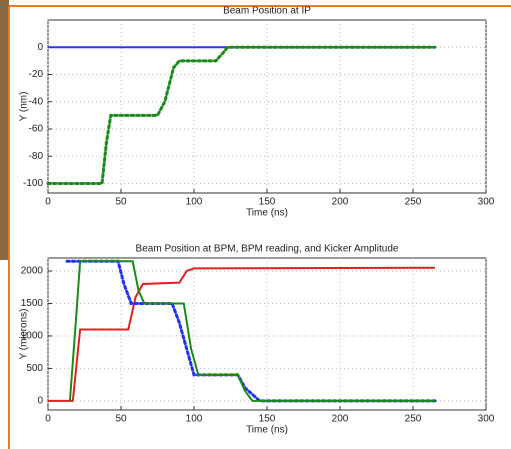 The image size is (511, 449). Describe the element at coordinates (24, 107) in the screenshot. I see `y-axis-label: Y (nm)` at that location.